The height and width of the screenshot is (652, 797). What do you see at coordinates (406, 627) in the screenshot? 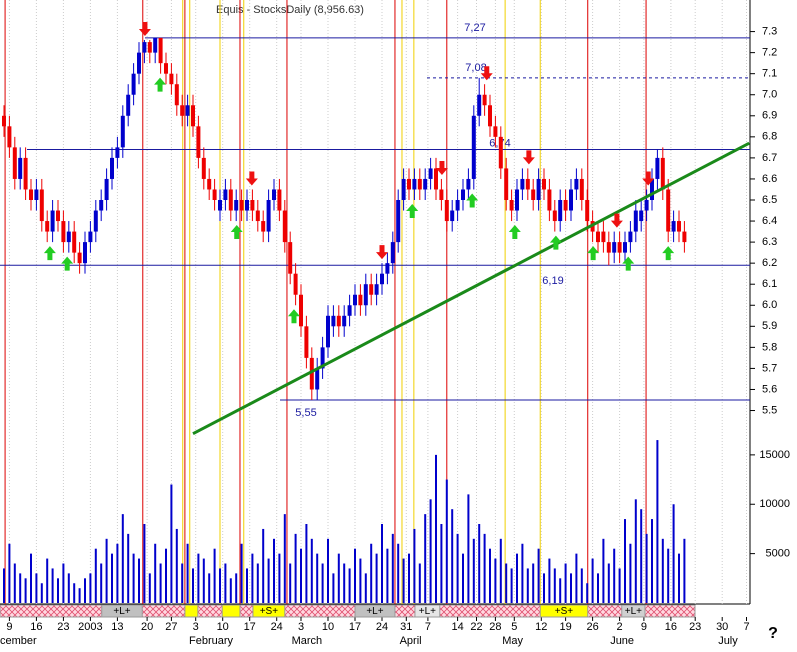
I see `x-tick-label: 31` at bounding box center [406, 627].